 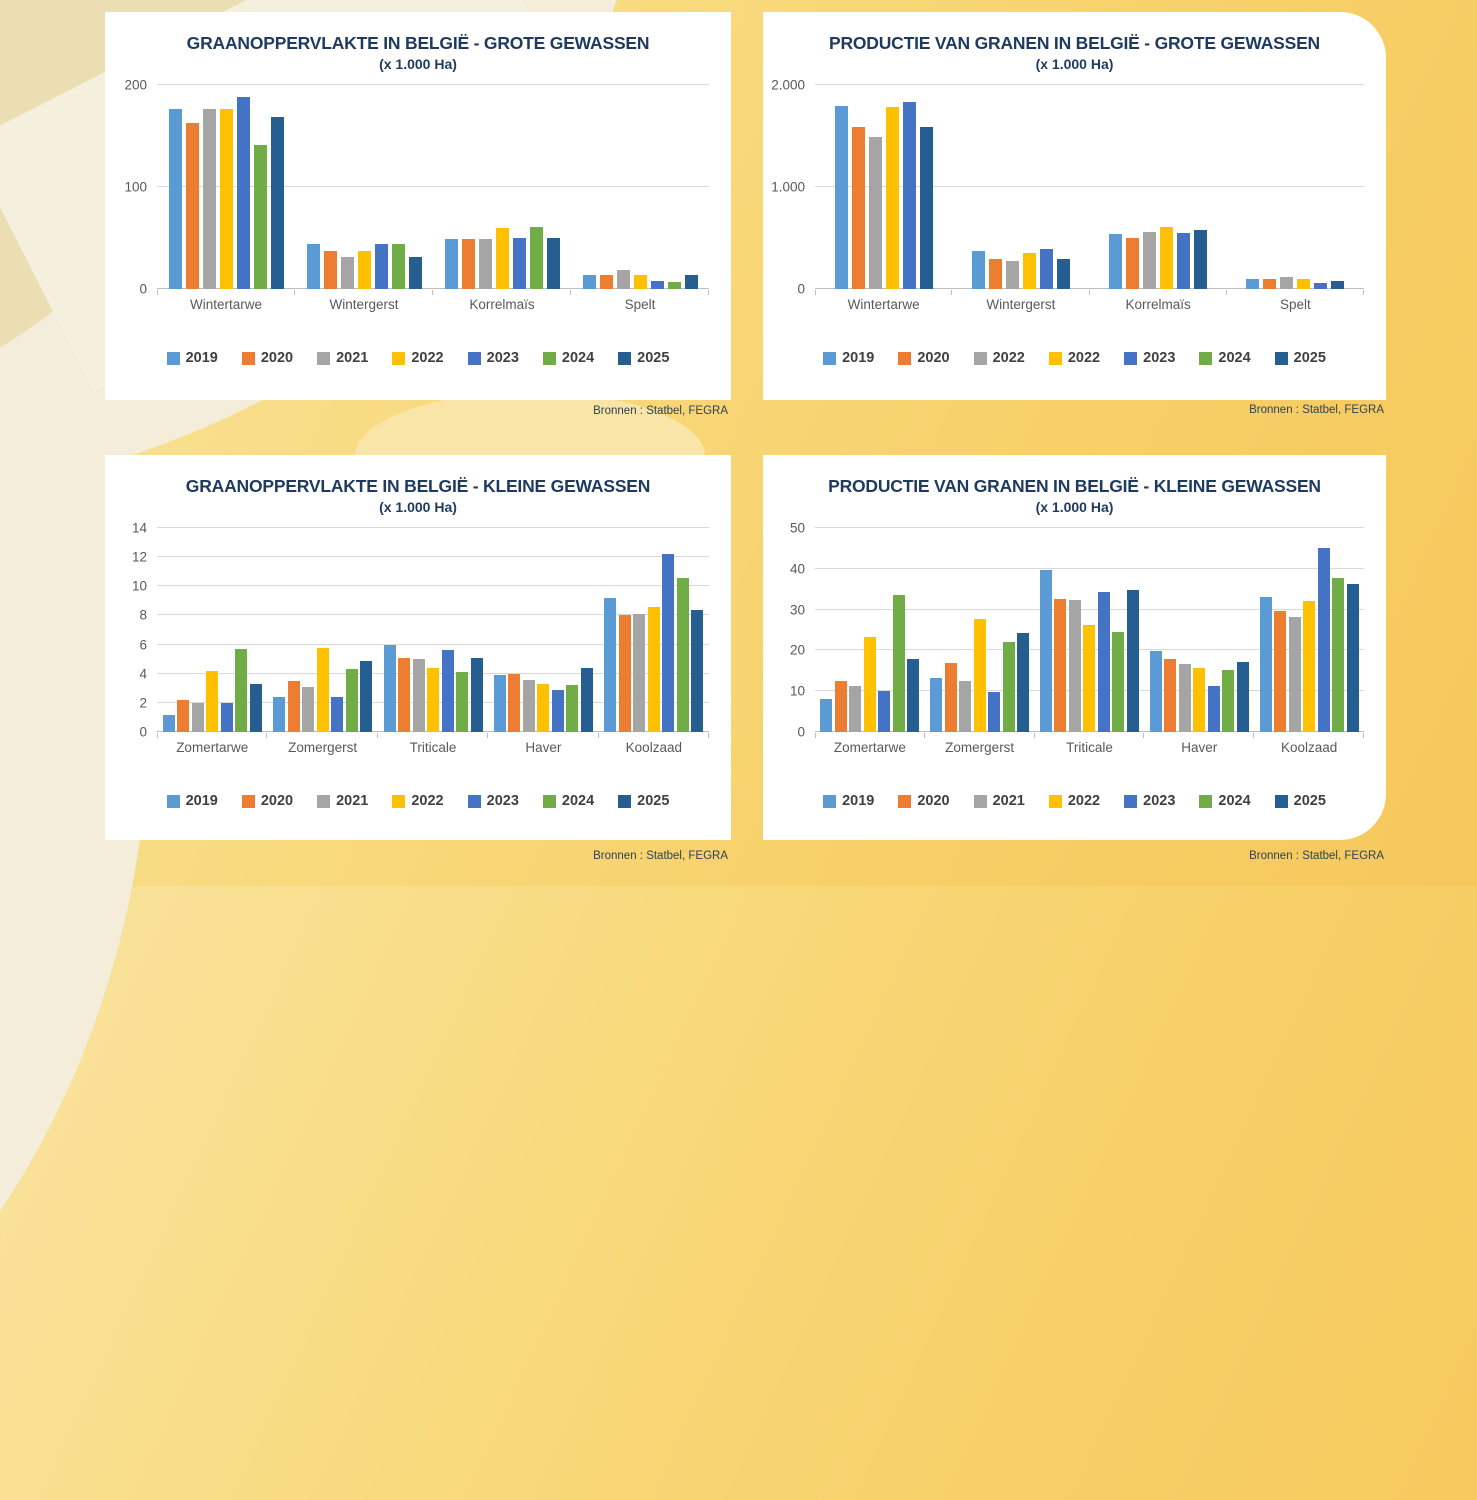 What do you see at coordinates (139, 557) in the screenshot?
I see `y-axis-tick-label: 12` at bounding box center [139, 557].